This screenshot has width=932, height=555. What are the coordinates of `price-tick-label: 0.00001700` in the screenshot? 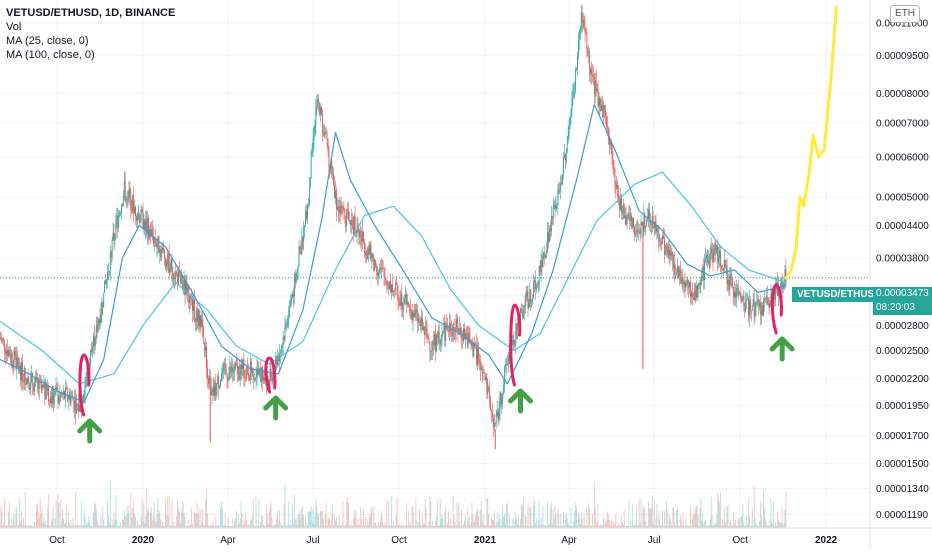 It's located at (902, 436).